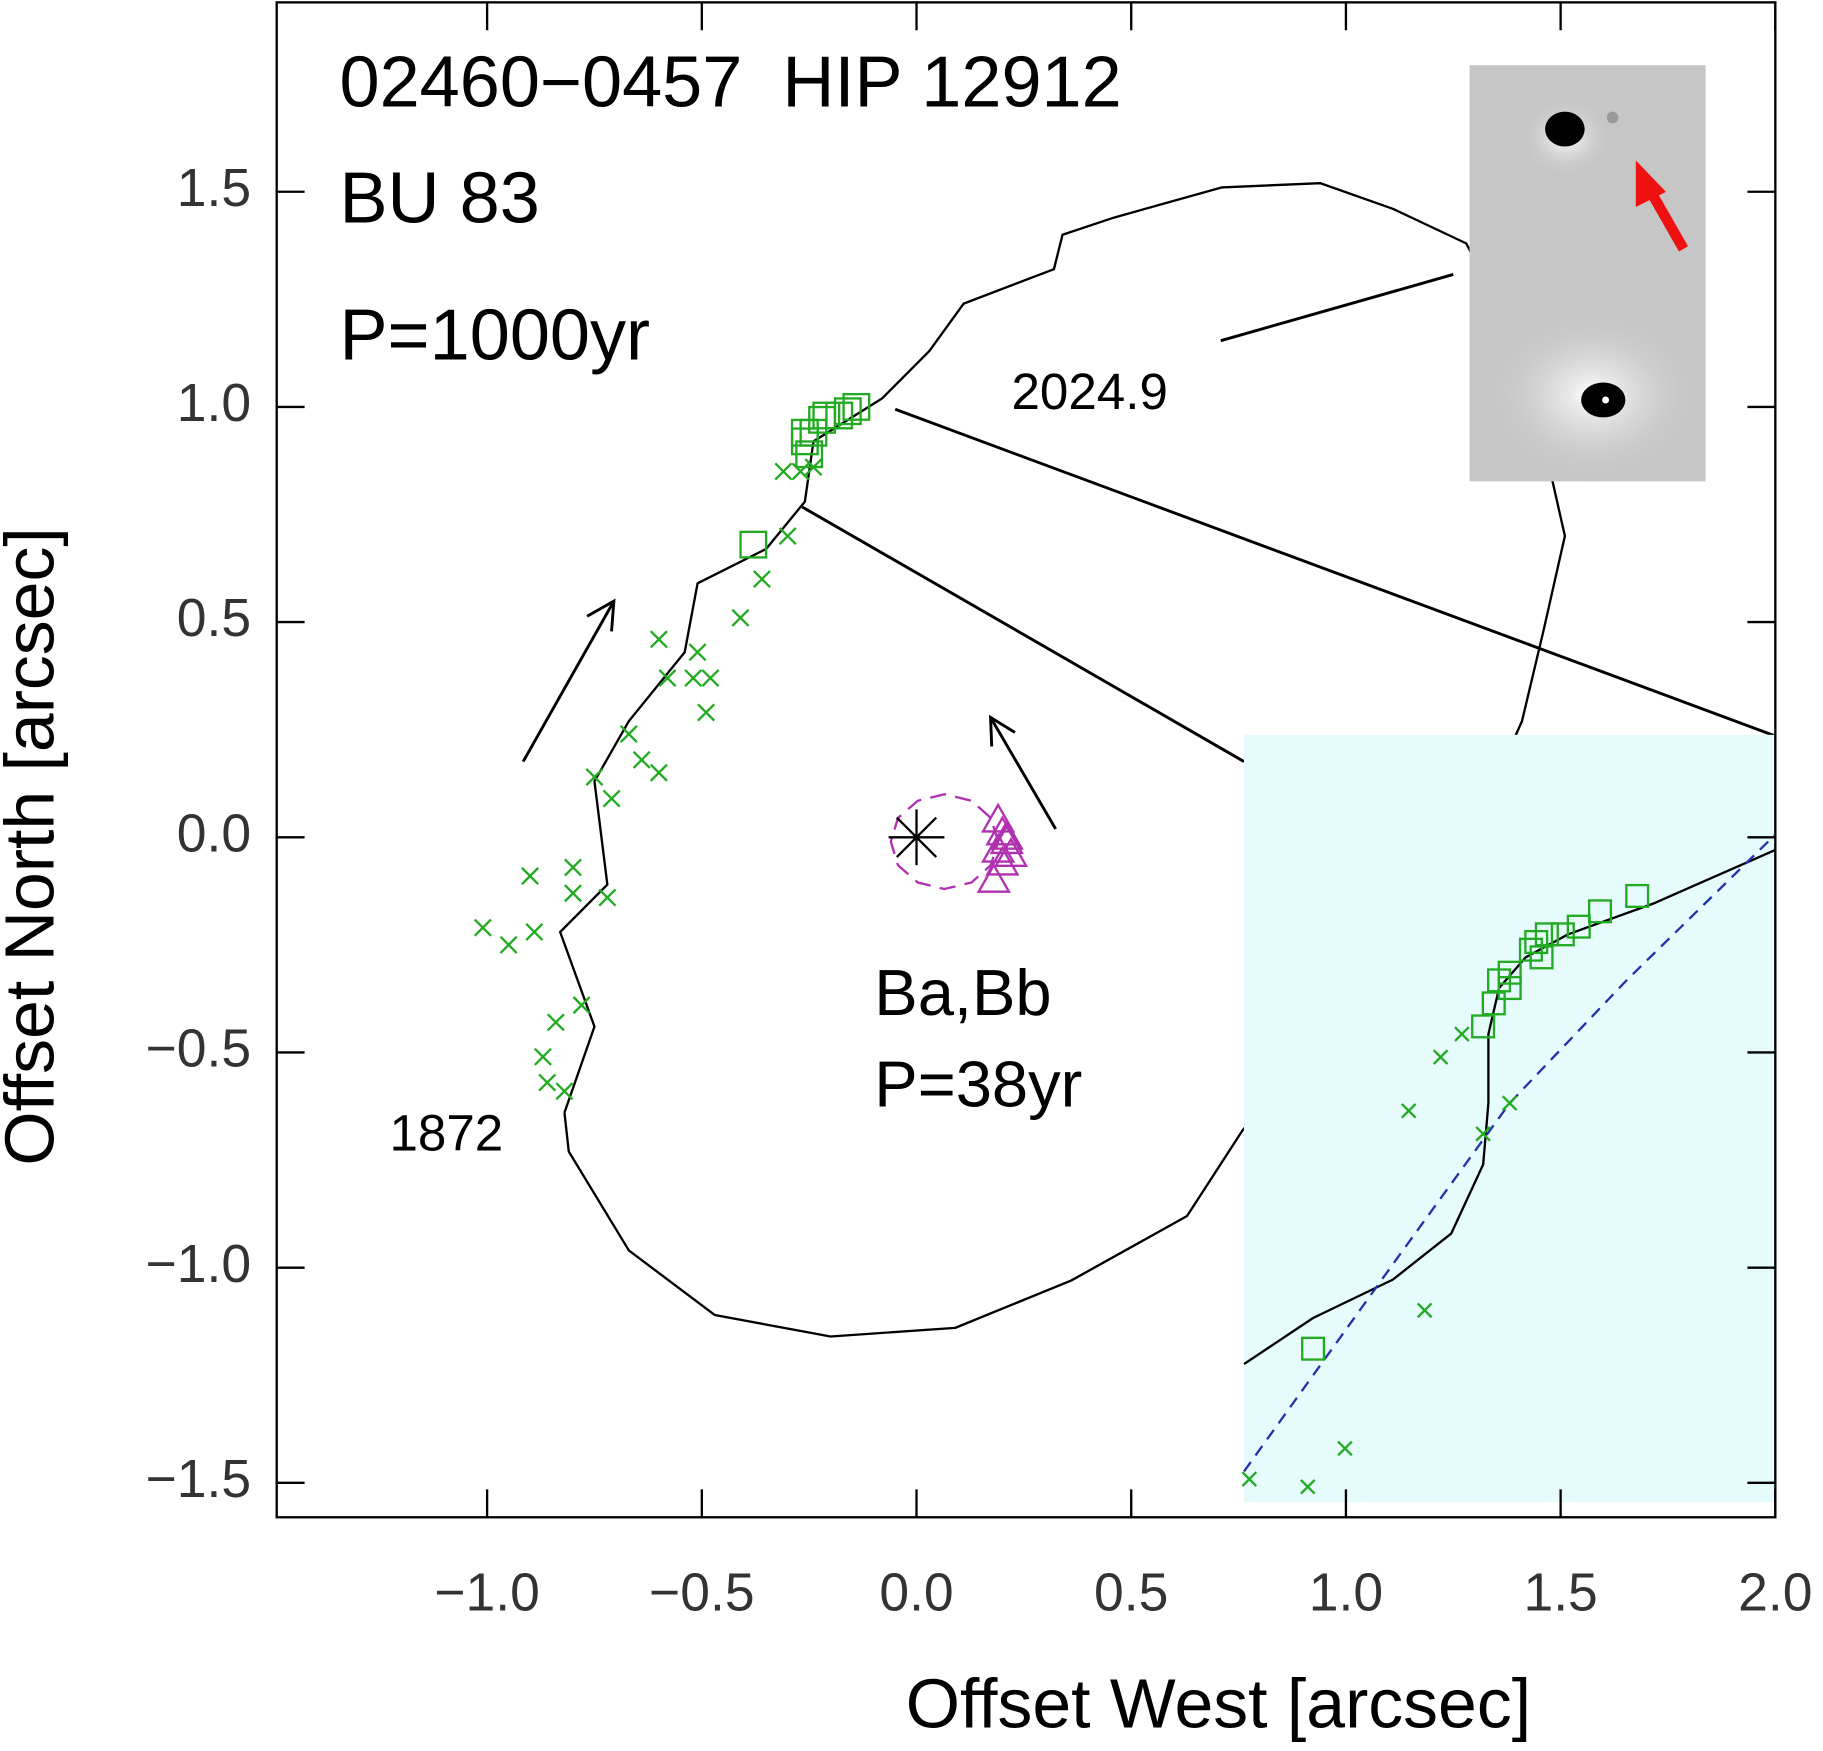  I want to click on x-tick-label: −1.0, so click(487, 1592).